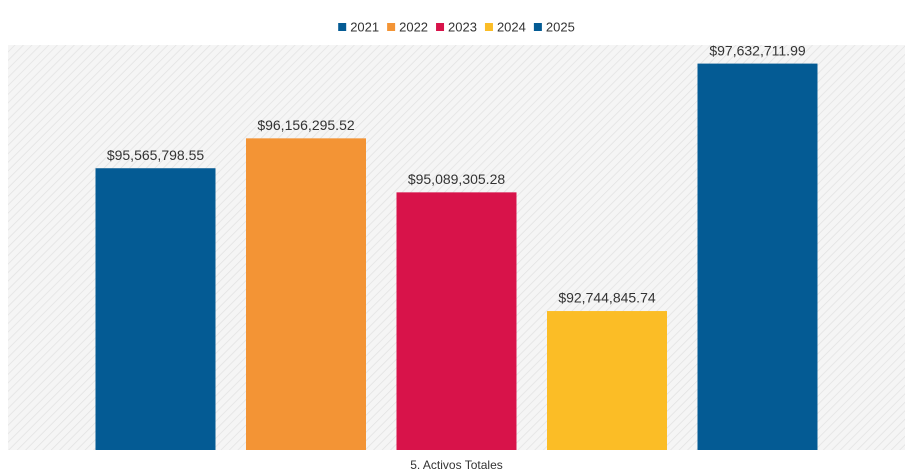  I want to click on data-label: $97,632,711.99, so click(757, 50).